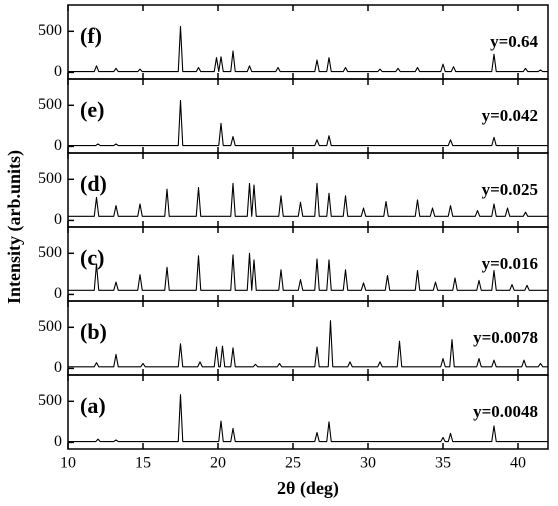 This screenshot has height=506, width=558. What do you see at coordinates (93, 405) in the screenshot?
I see `panel-label: (a)` at bounding box center [93, 405].